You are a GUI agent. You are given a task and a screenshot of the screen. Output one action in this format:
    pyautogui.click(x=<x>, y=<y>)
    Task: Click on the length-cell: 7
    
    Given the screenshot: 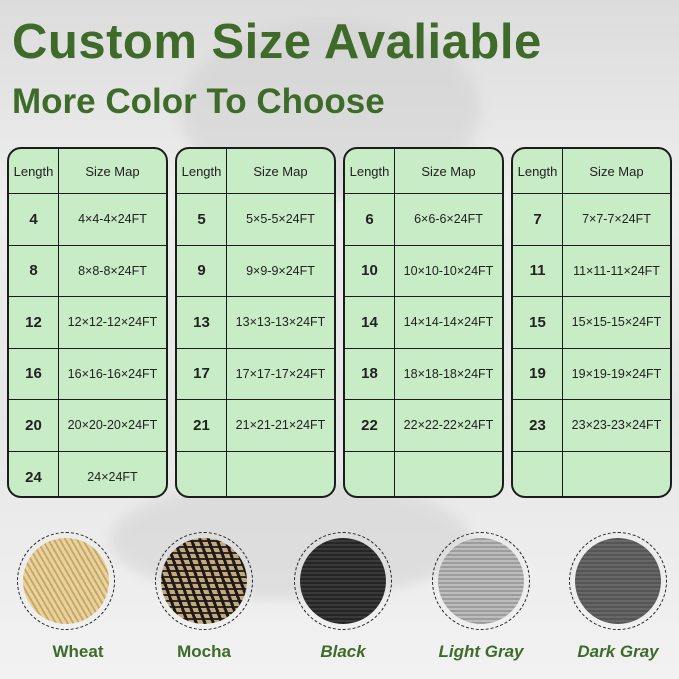 What is the action you would take?
    pyautogui.click(x=538, y=219)
    